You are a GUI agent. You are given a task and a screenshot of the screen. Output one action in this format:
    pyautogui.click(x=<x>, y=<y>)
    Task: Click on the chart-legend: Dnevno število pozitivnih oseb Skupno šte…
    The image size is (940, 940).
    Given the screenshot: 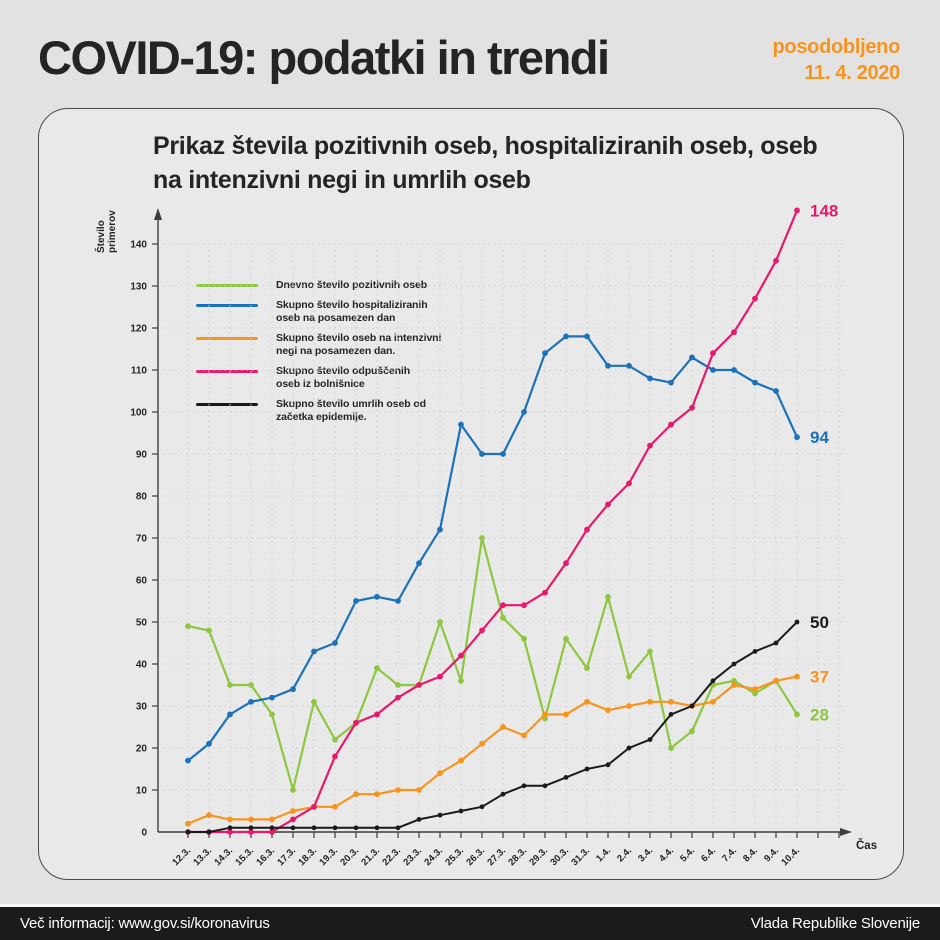 What is the action you would take?
    pyautogui.click(x=318, y=355)
    